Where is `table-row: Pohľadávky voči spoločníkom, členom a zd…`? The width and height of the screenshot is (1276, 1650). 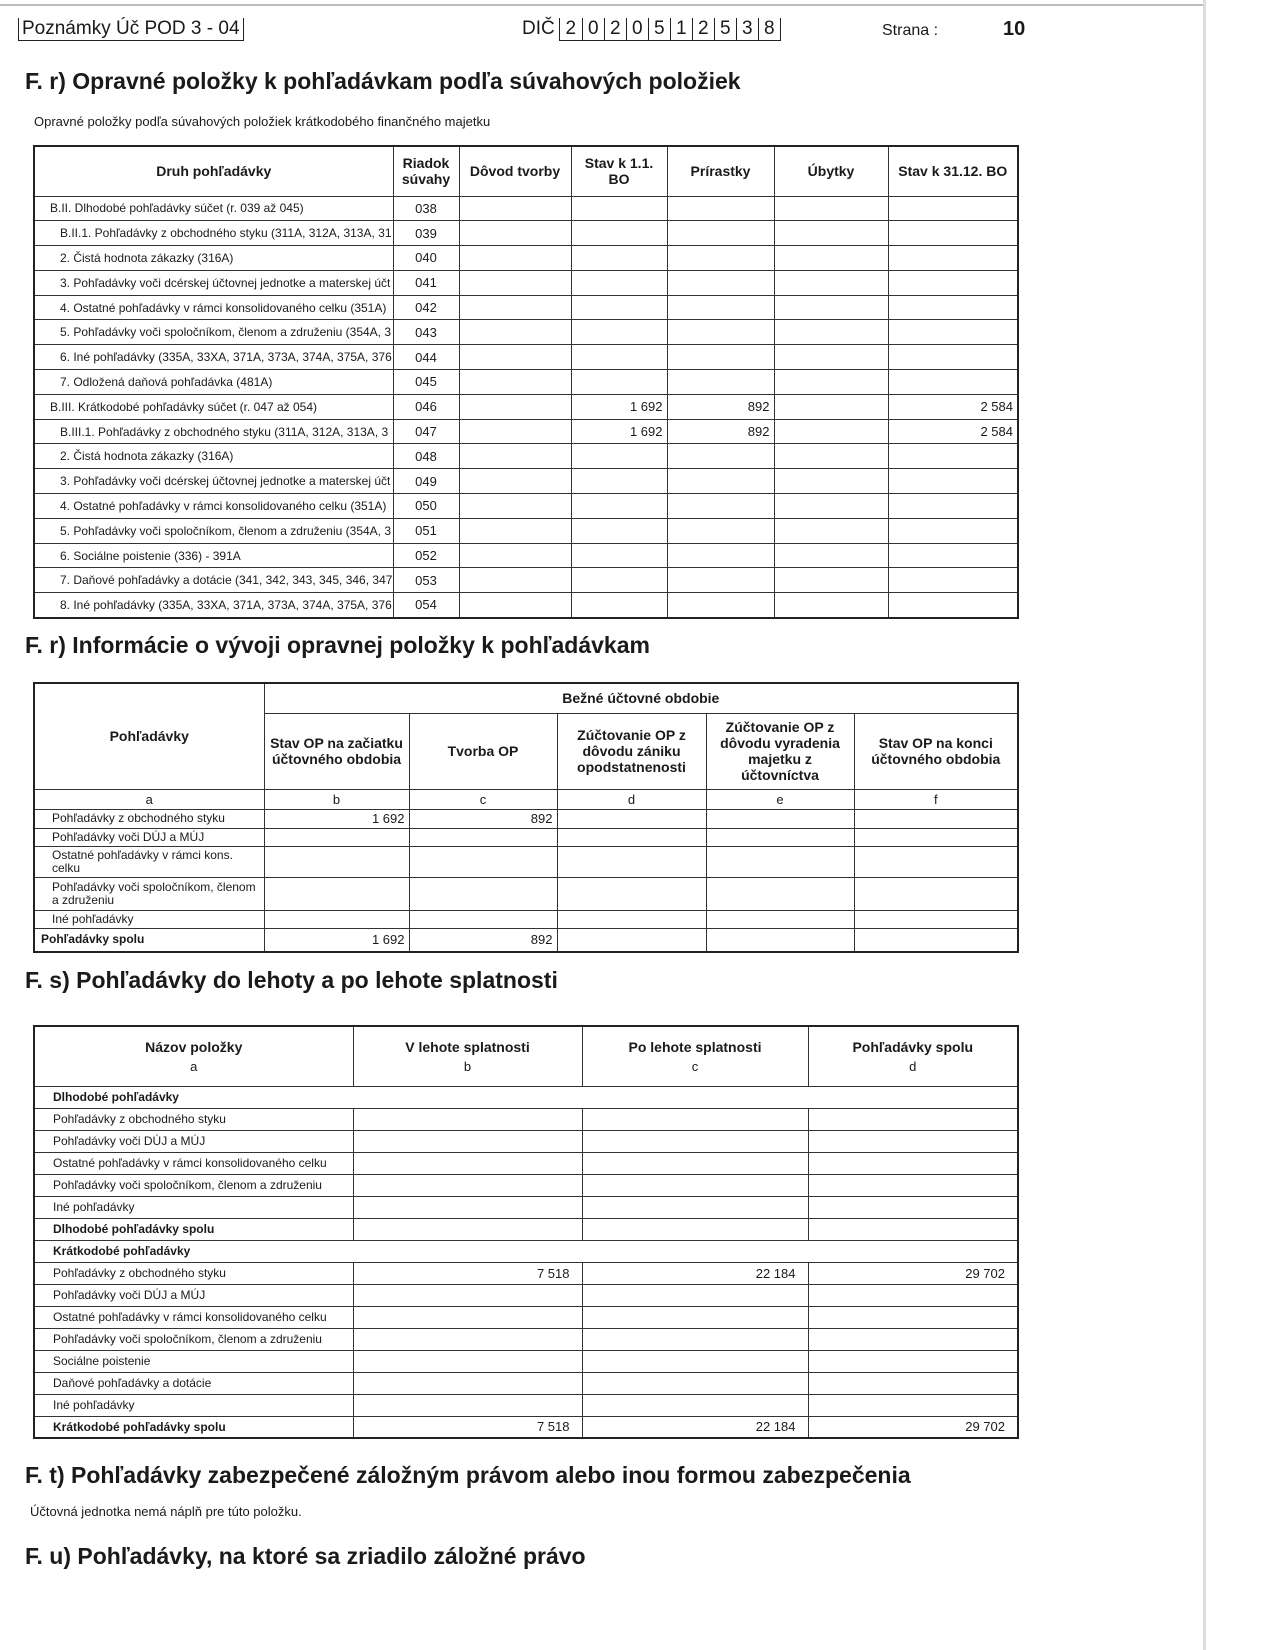
table-row: Pohľadávky voči spoločníkom, členom a zd… is located at coordinates (526, 893).